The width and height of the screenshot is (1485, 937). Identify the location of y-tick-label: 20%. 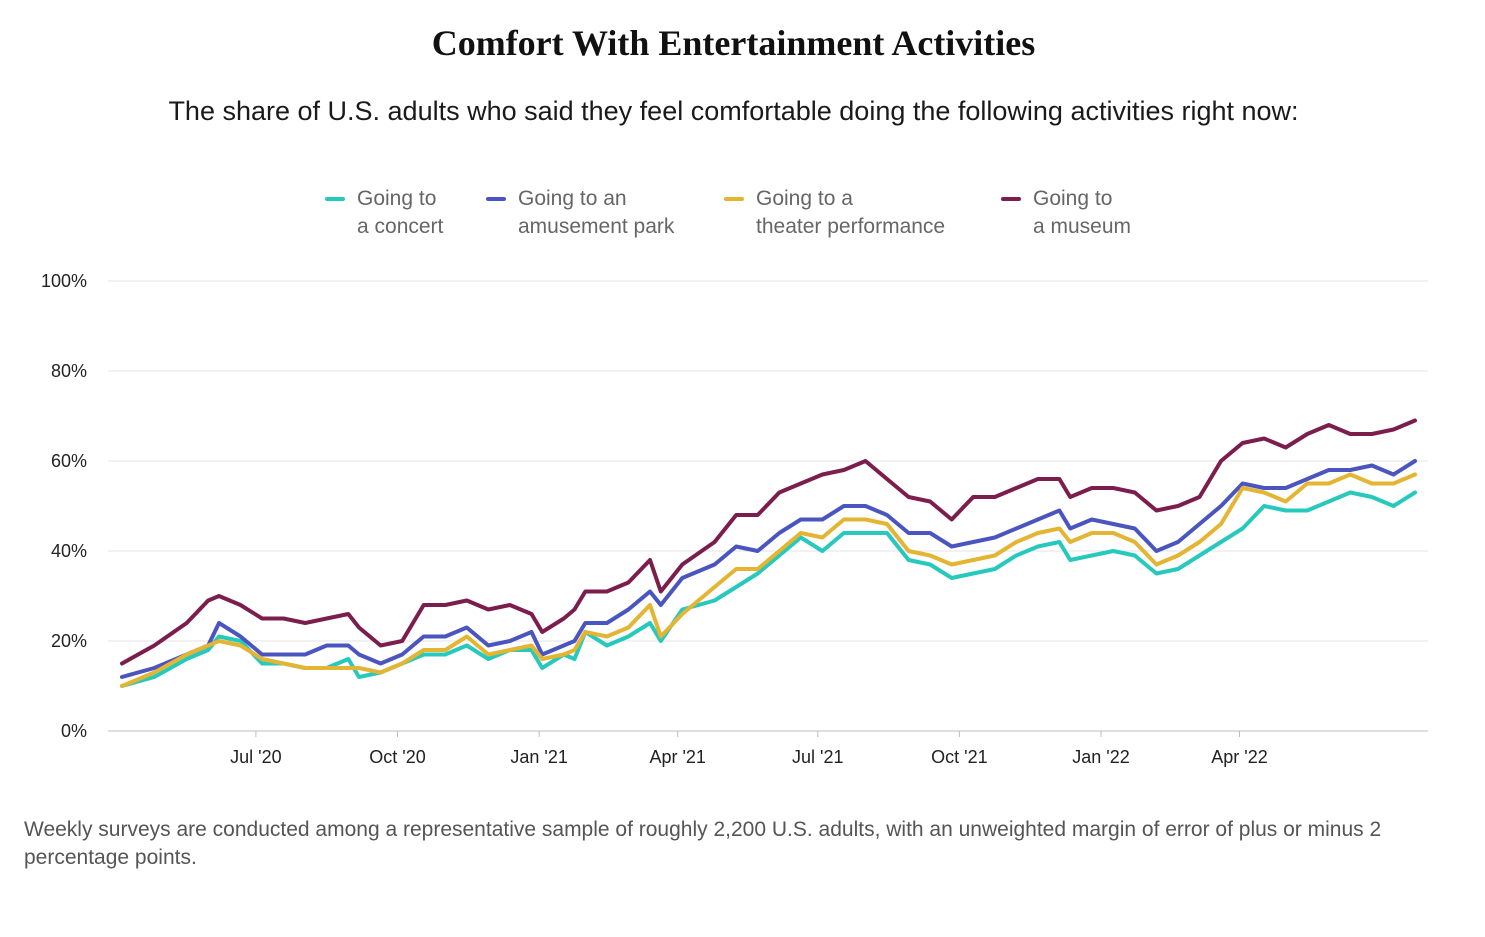
(69, 641).